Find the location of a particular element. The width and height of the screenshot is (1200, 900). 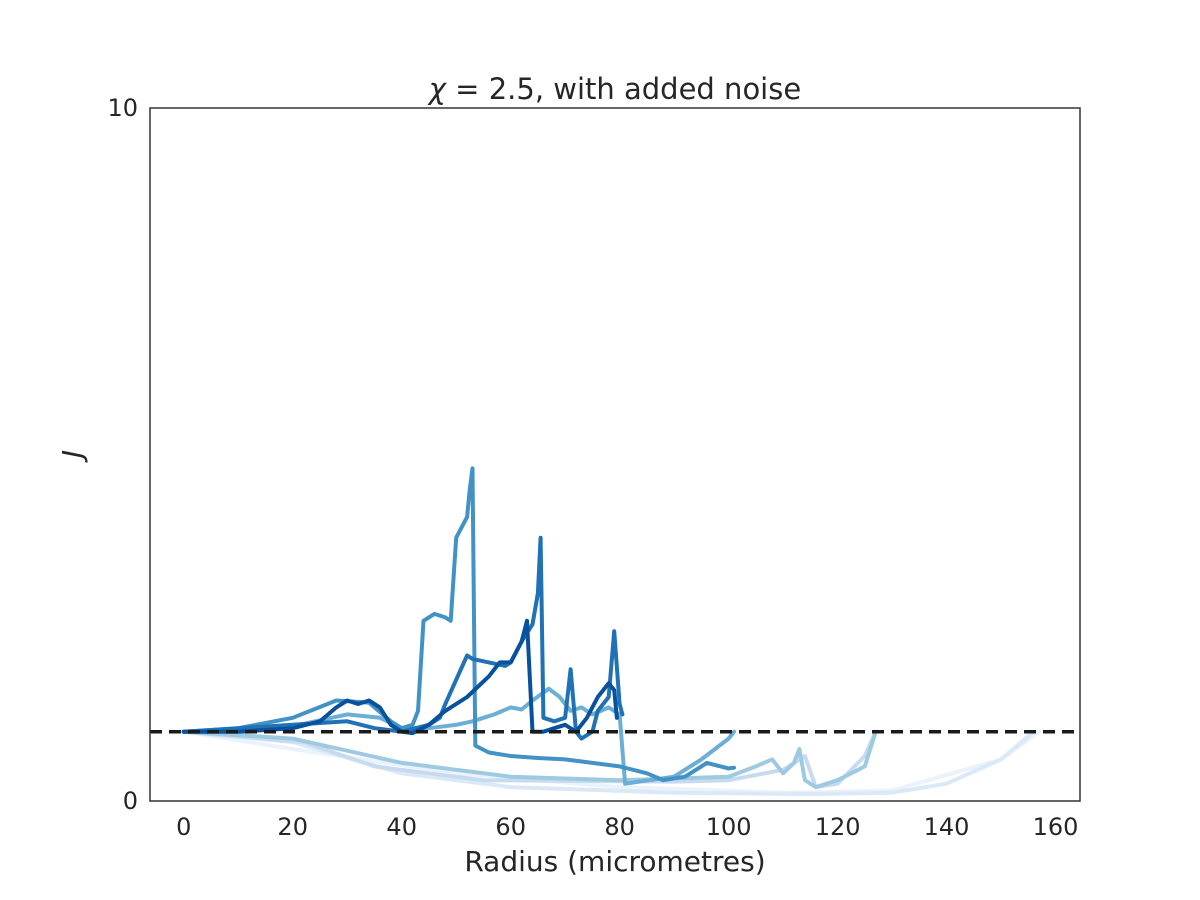

y-tick-label: 0 is located at coordinates (130, 801).